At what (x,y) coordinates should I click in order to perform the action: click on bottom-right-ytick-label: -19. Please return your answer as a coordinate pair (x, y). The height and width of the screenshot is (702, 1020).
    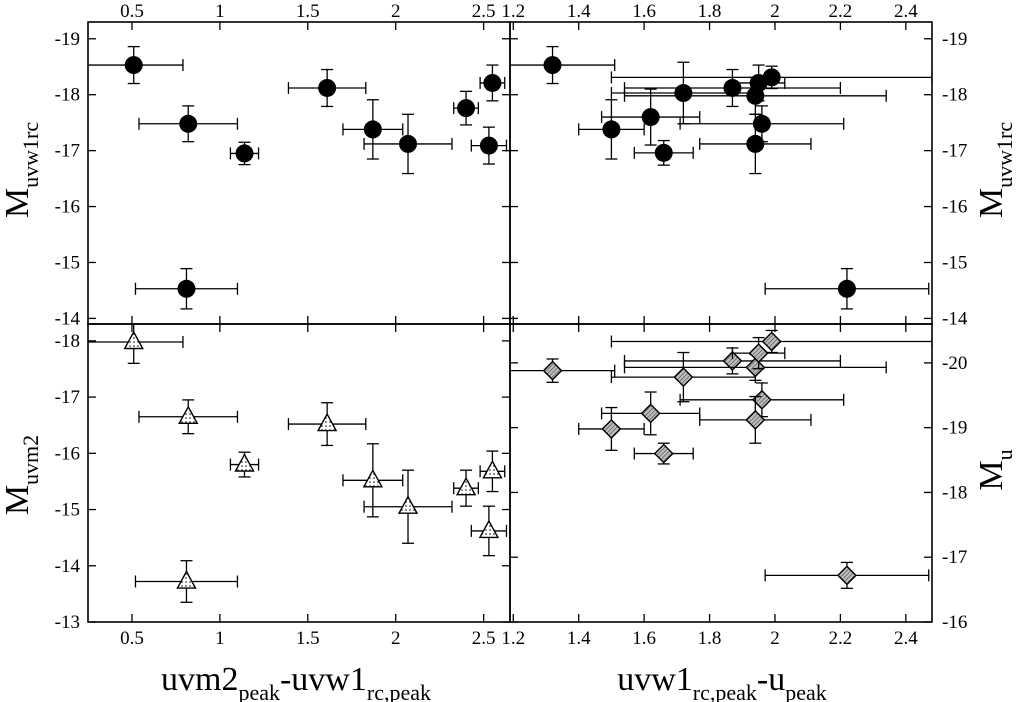
    Looking at the image, I should click on (954, 428).